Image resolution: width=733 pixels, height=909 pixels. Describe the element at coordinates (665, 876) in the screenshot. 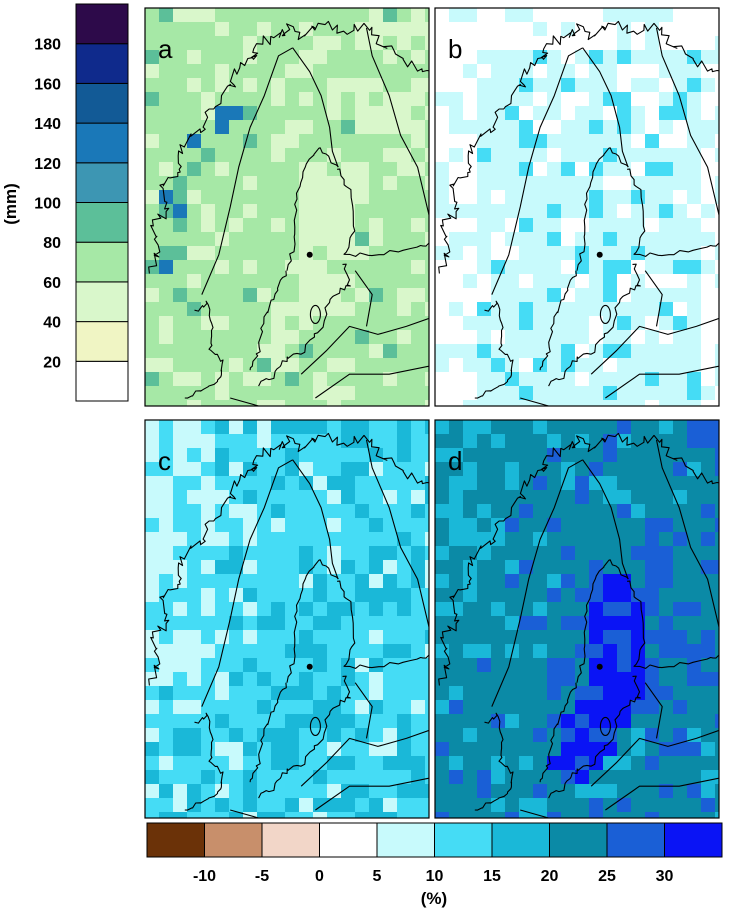

I see `percent-tick-label: 30` at that location.